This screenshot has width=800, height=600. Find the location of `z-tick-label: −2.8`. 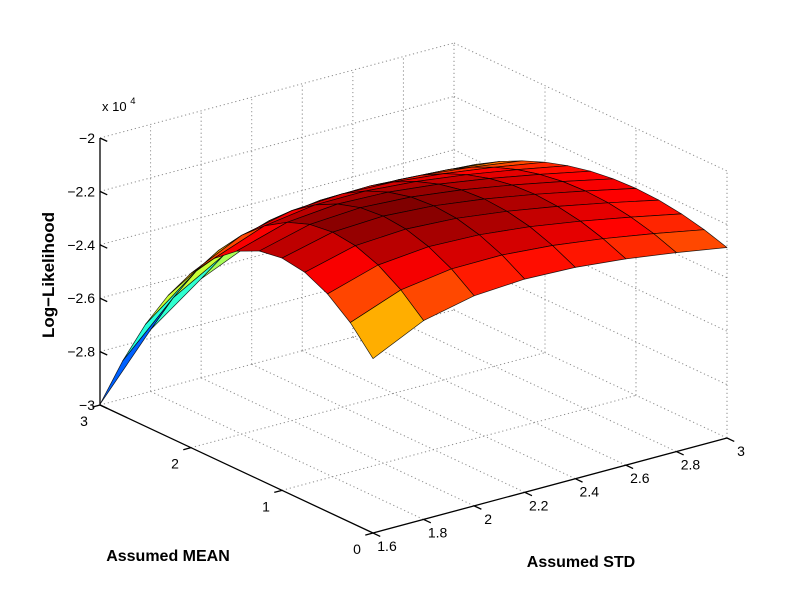

z-tick-label: −2.8 is located at coordinates (81, 352).